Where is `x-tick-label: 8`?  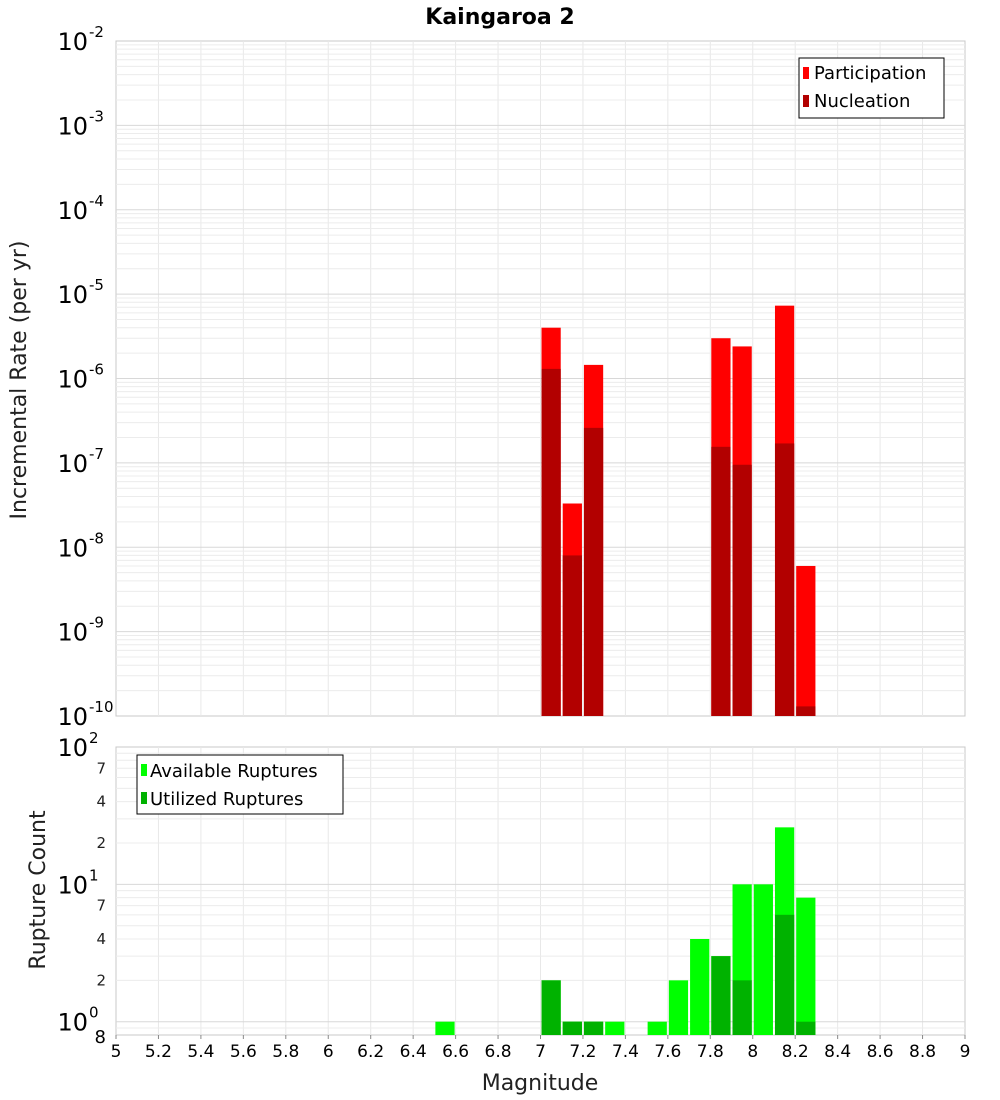 x-tick-label: 8 is located at coordinates (752, 1052).